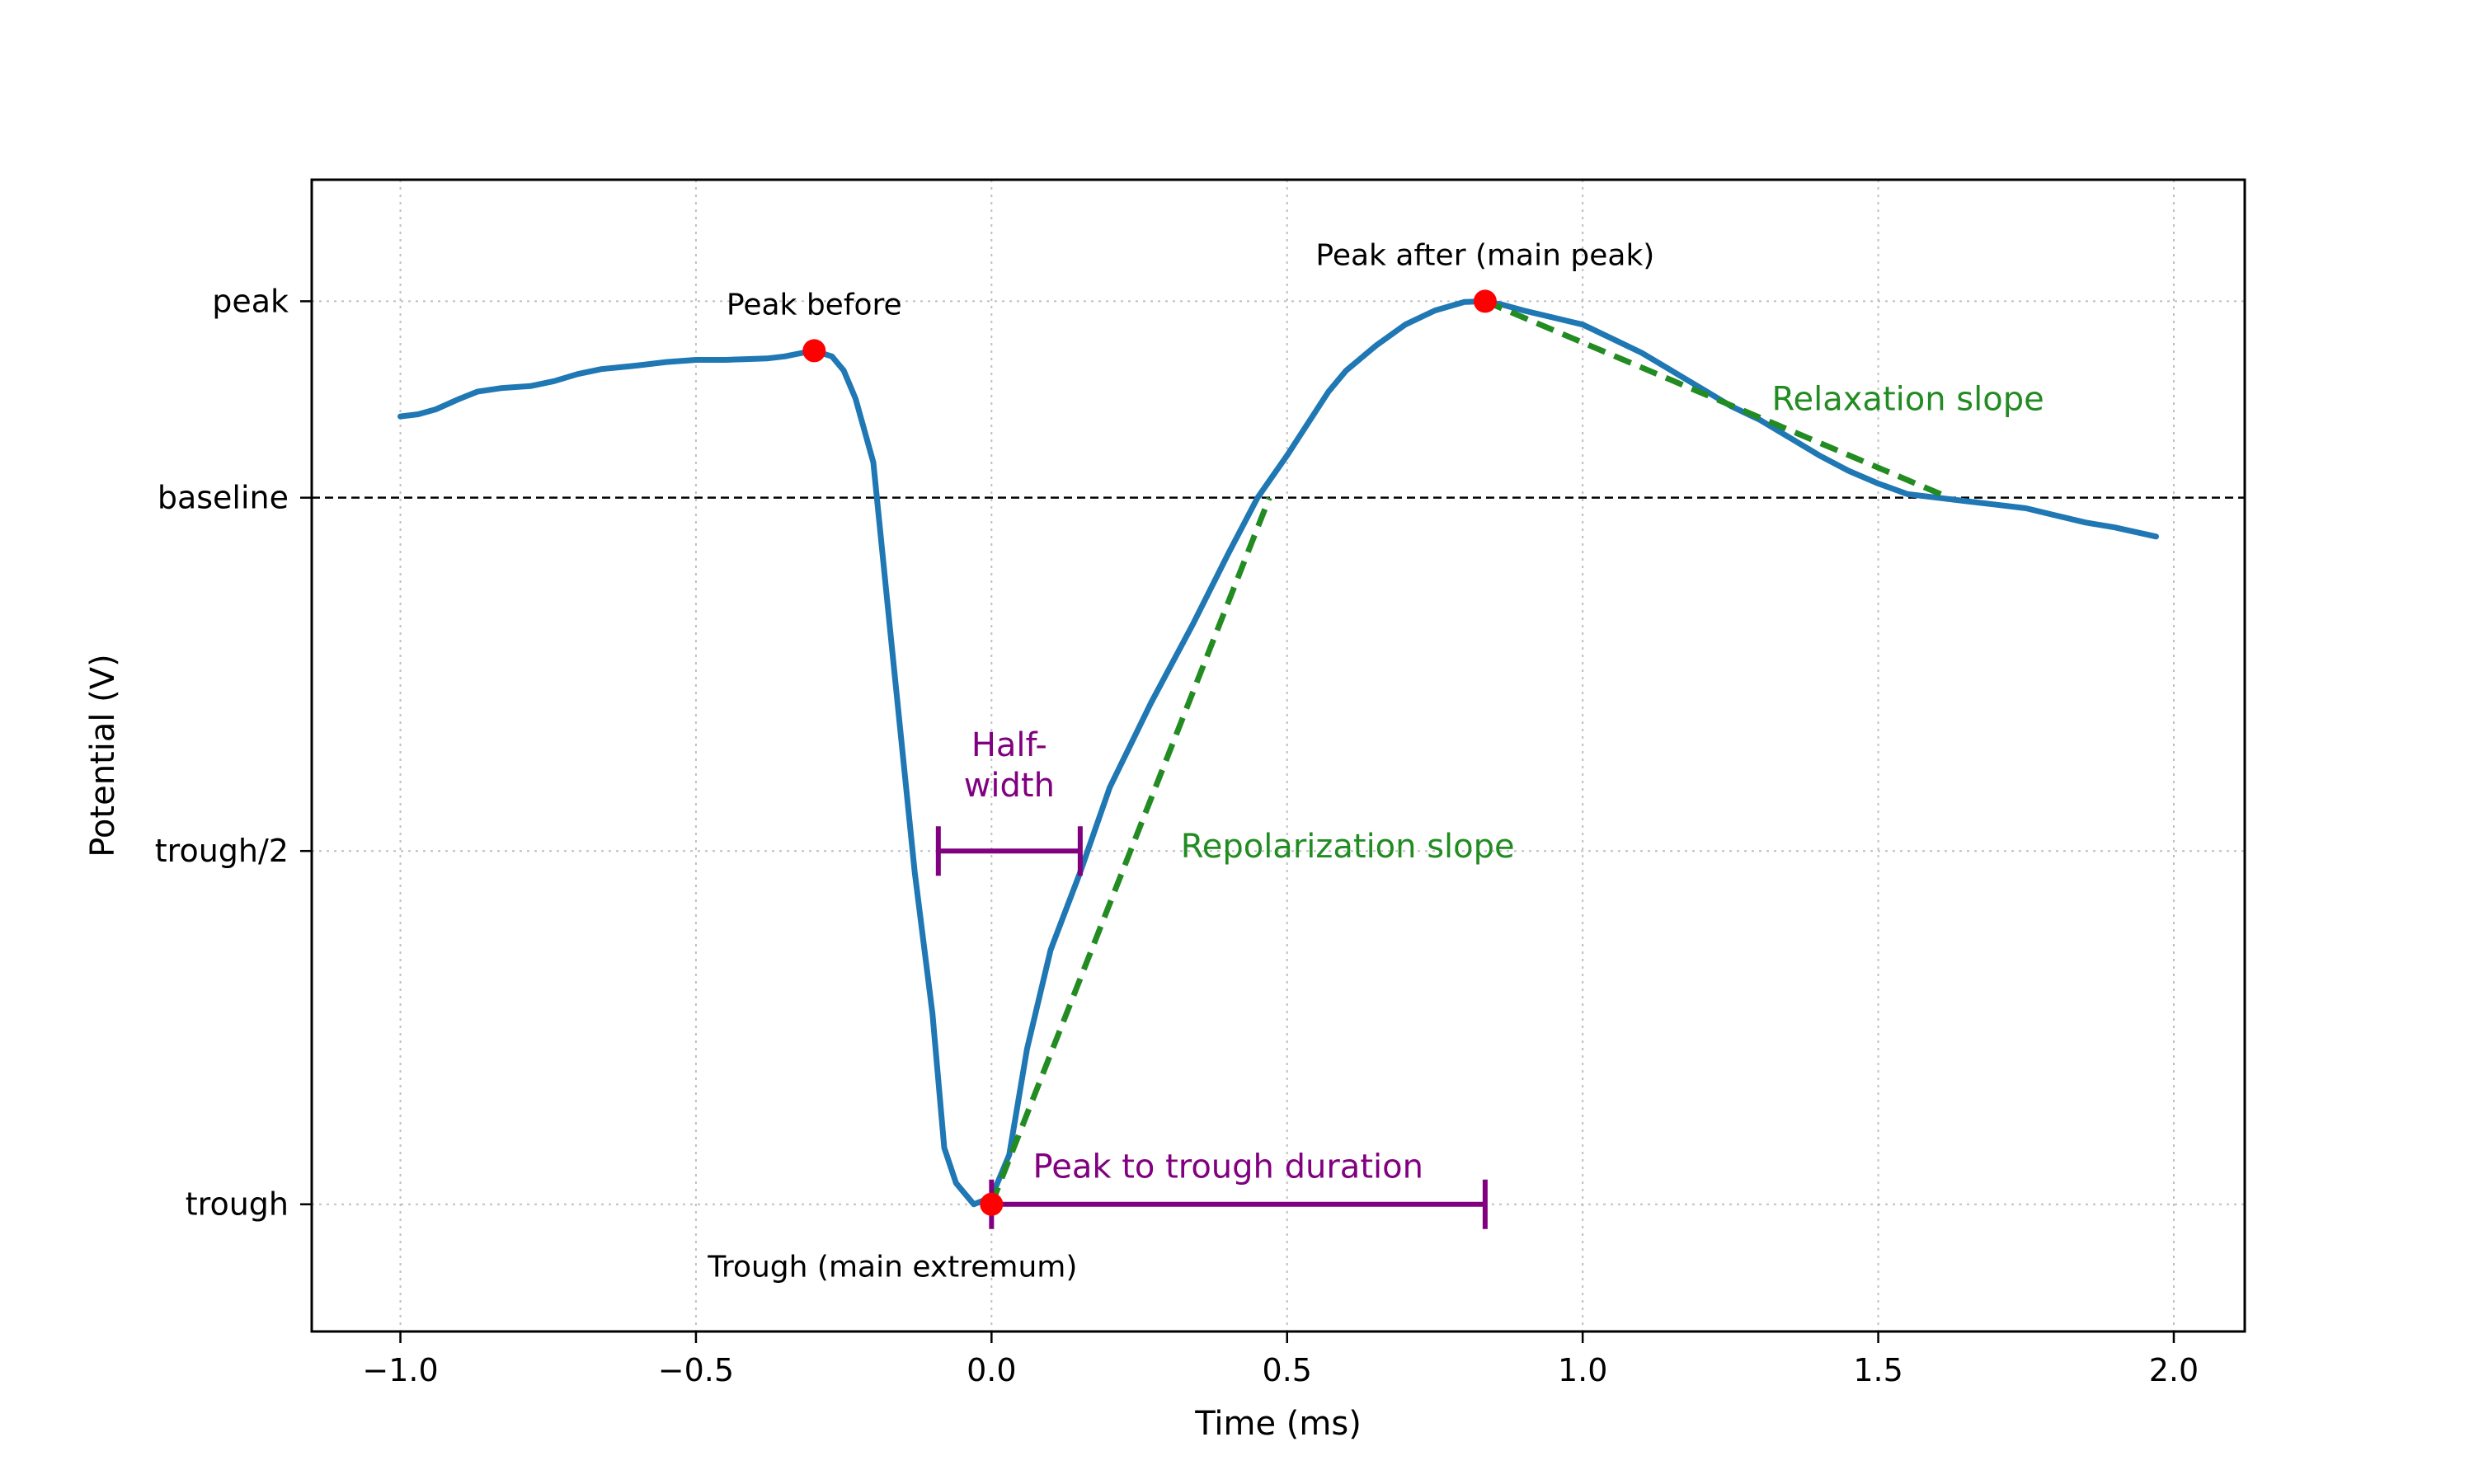 The height and width of the screenshot is (1484, 2474). What do you see at coordinates (814, 351) in the screenshot?
I see `peak-before-marker` at bounding box center [814, 351].